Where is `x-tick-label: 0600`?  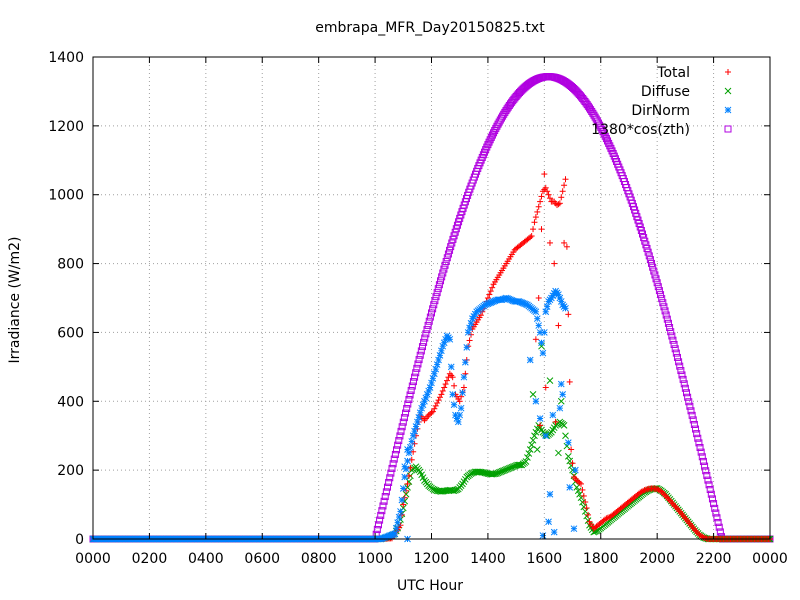
x-tick-label: 0600 is located at coordinates (262, 559).